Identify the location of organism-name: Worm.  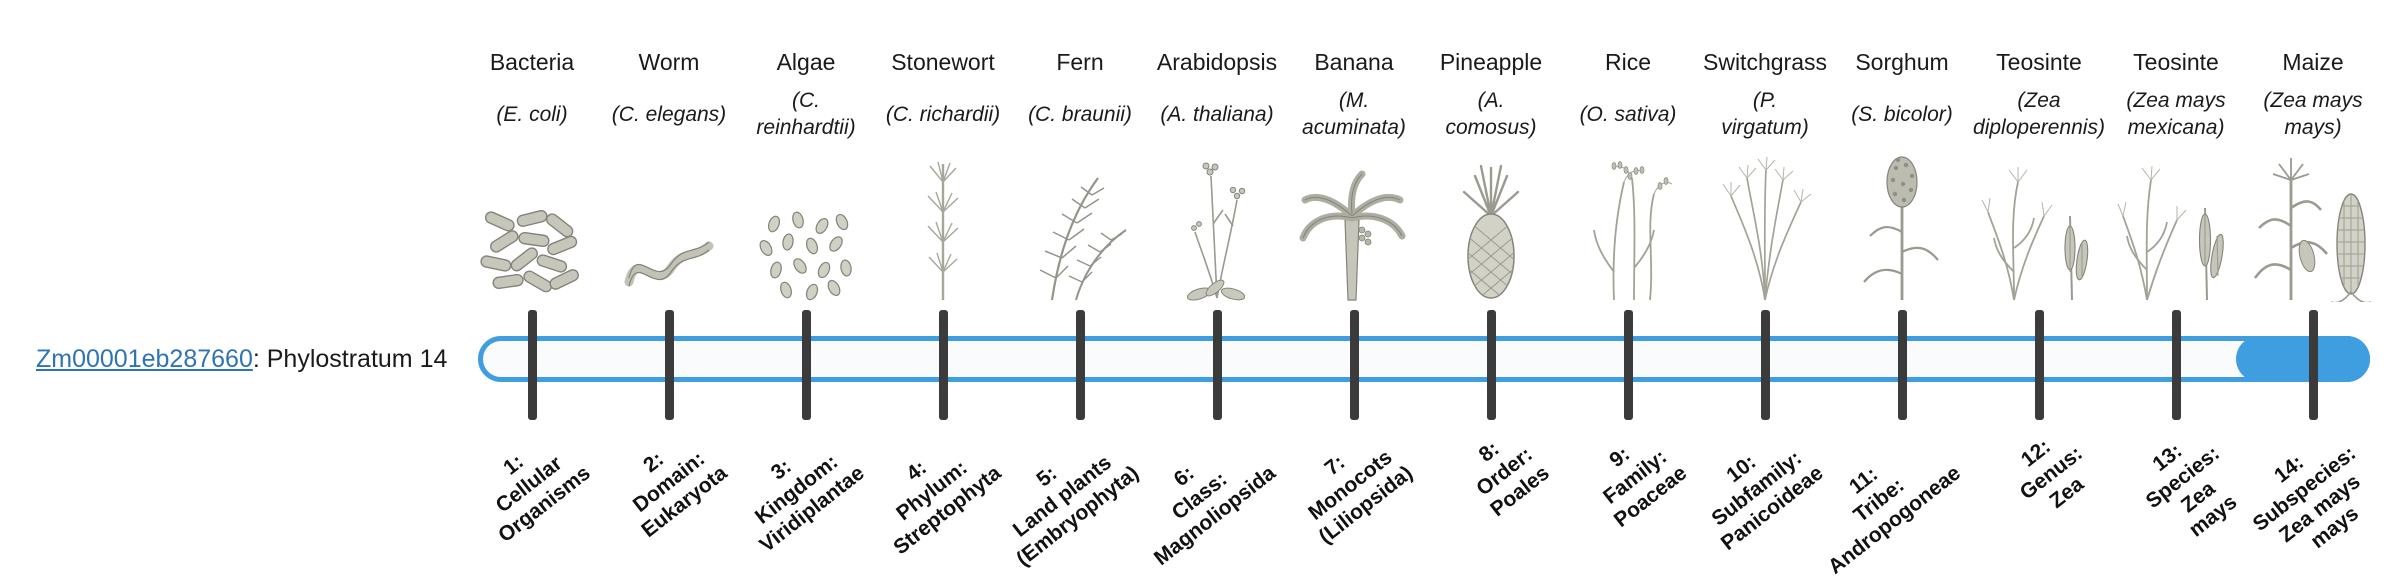
(669, 62).